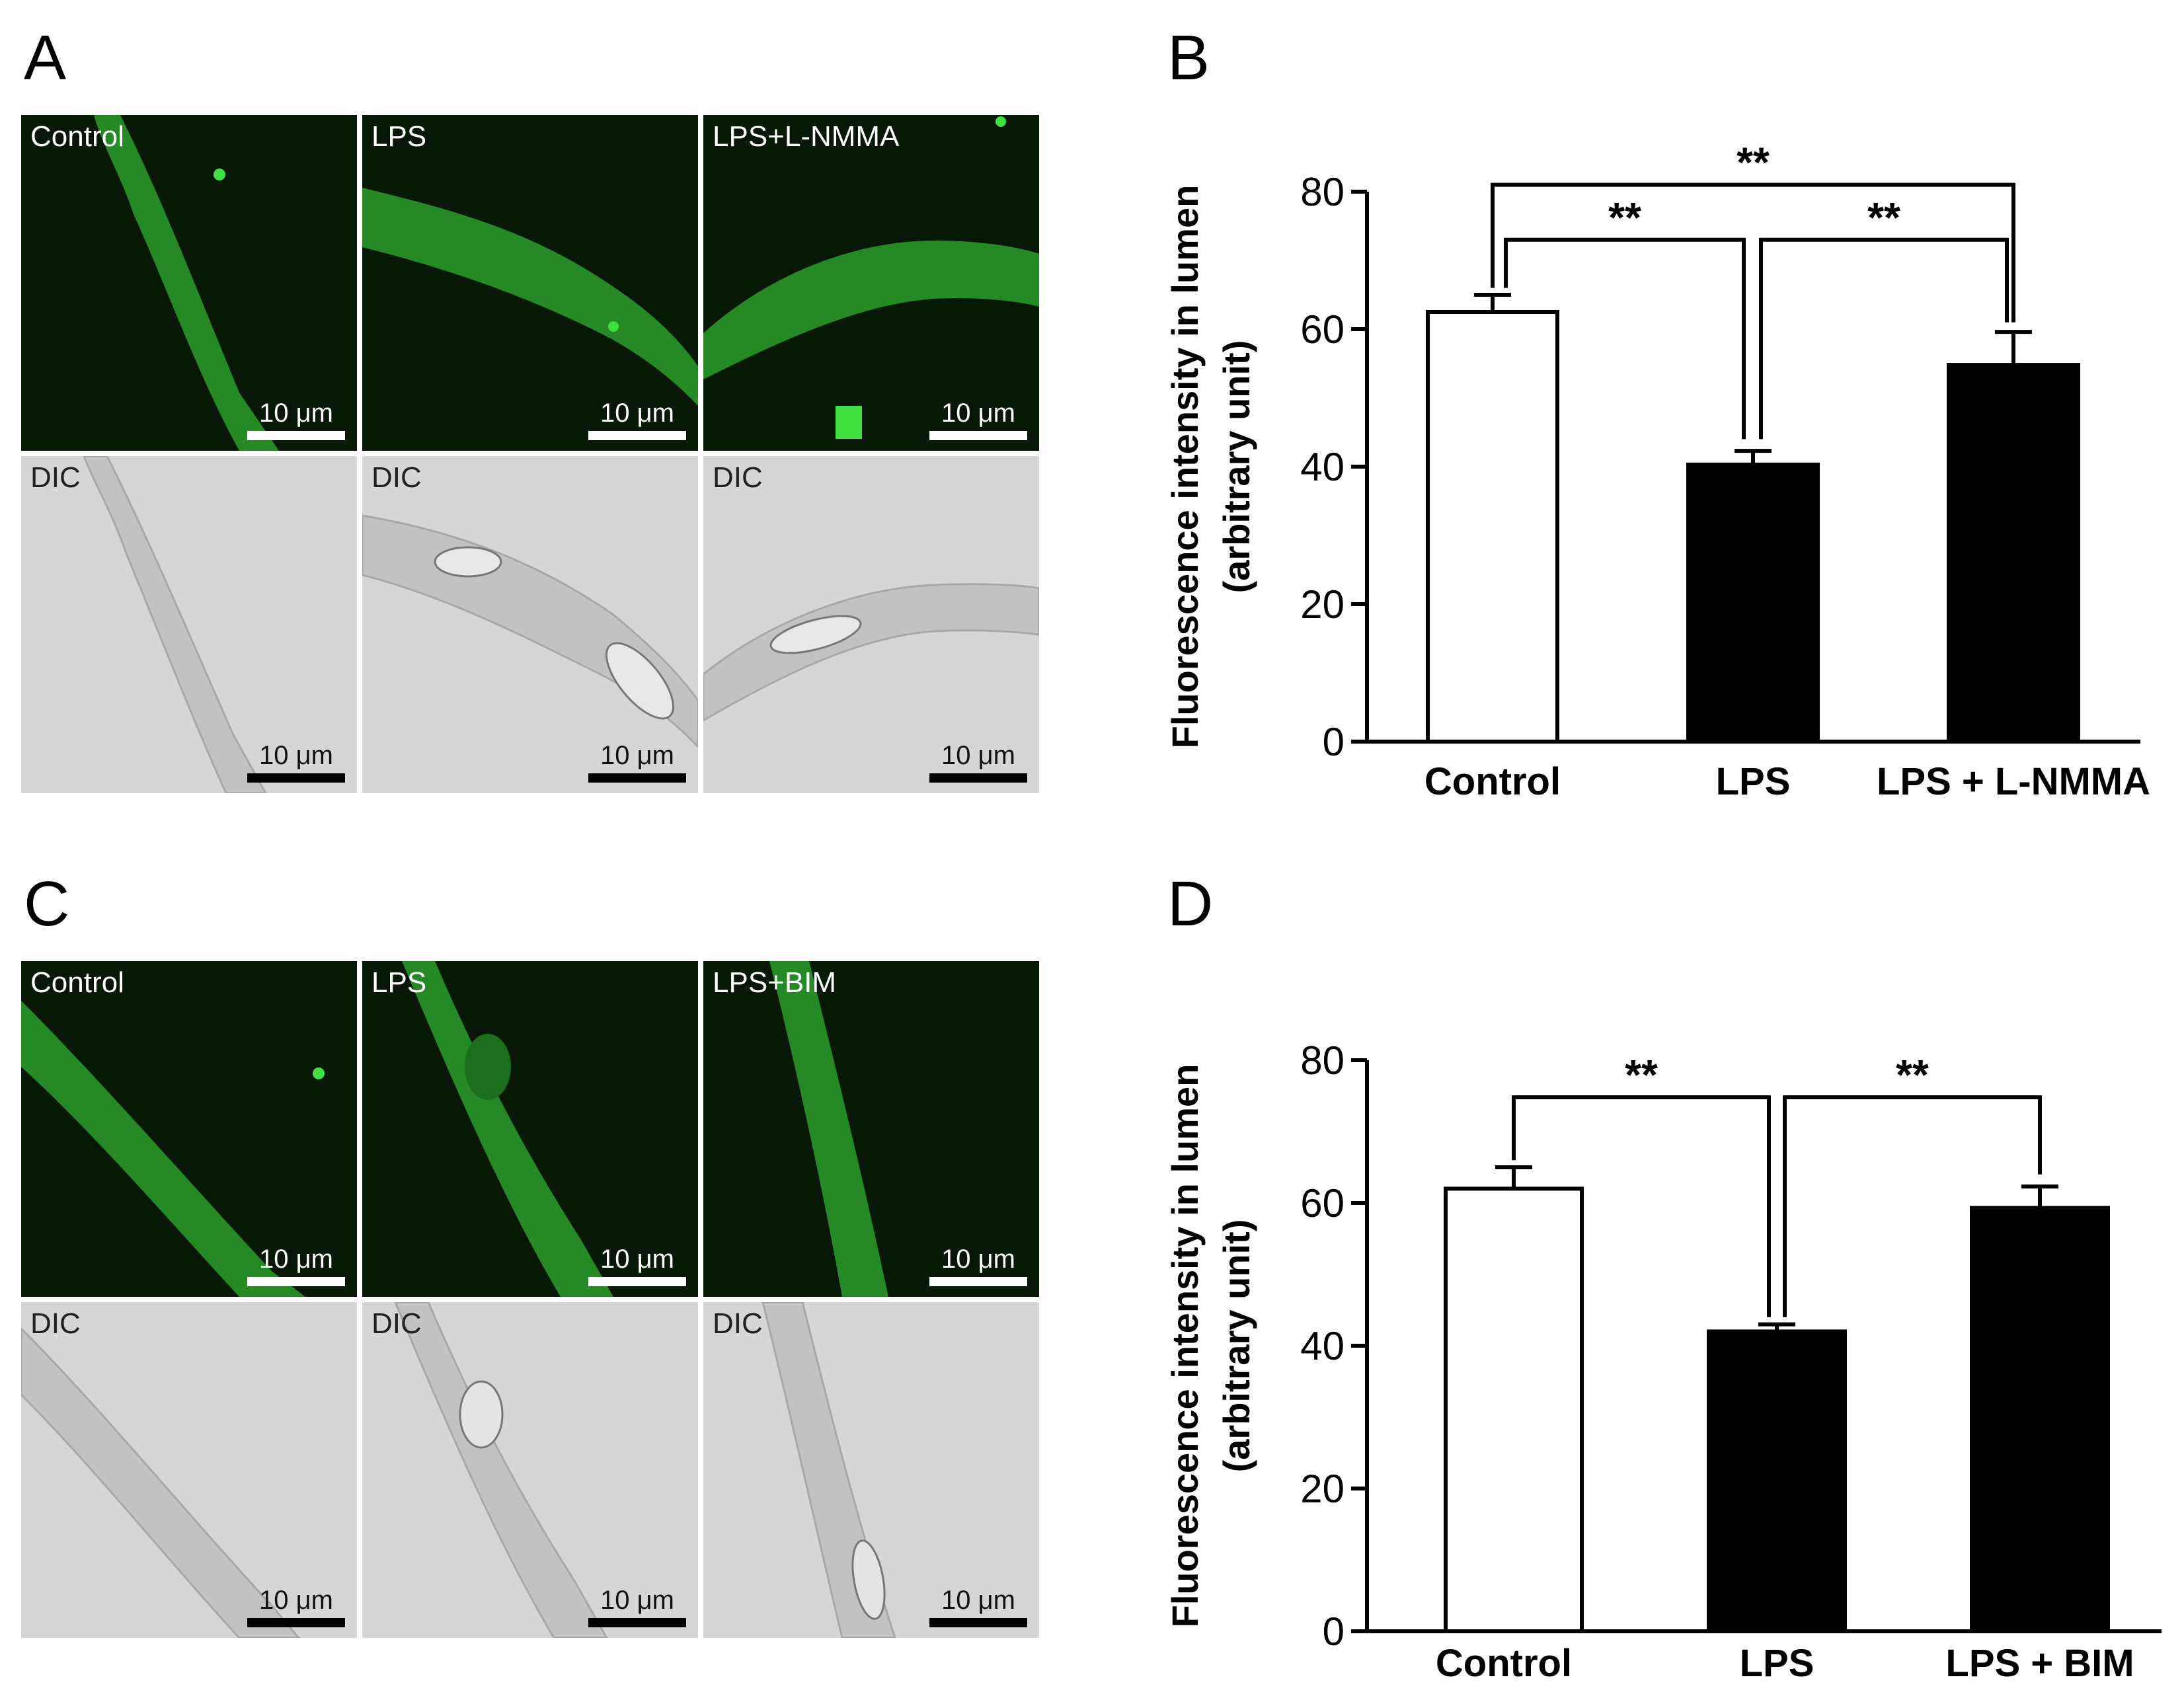 This screenshot has width=2184, height=1702. I want to click on panel-letter-b: B, so click(1188, 57).